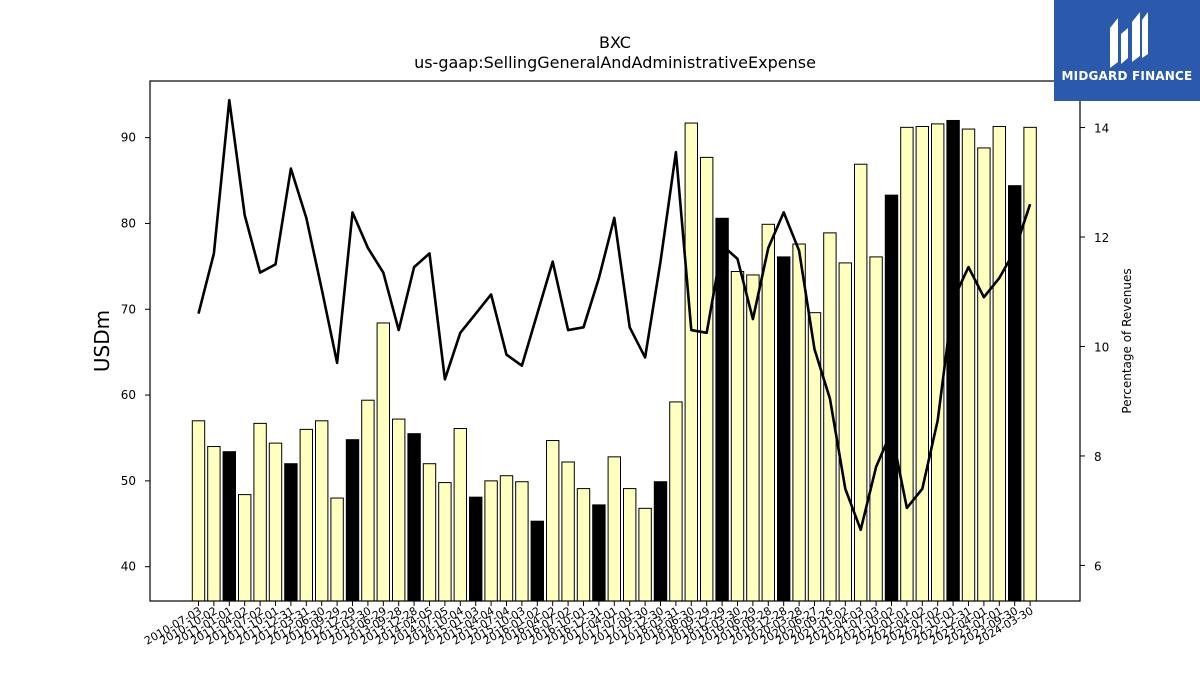 This screenshot has height=675, width=1200. I want to click on y2-tick-label: 14, so click(1101, 129).